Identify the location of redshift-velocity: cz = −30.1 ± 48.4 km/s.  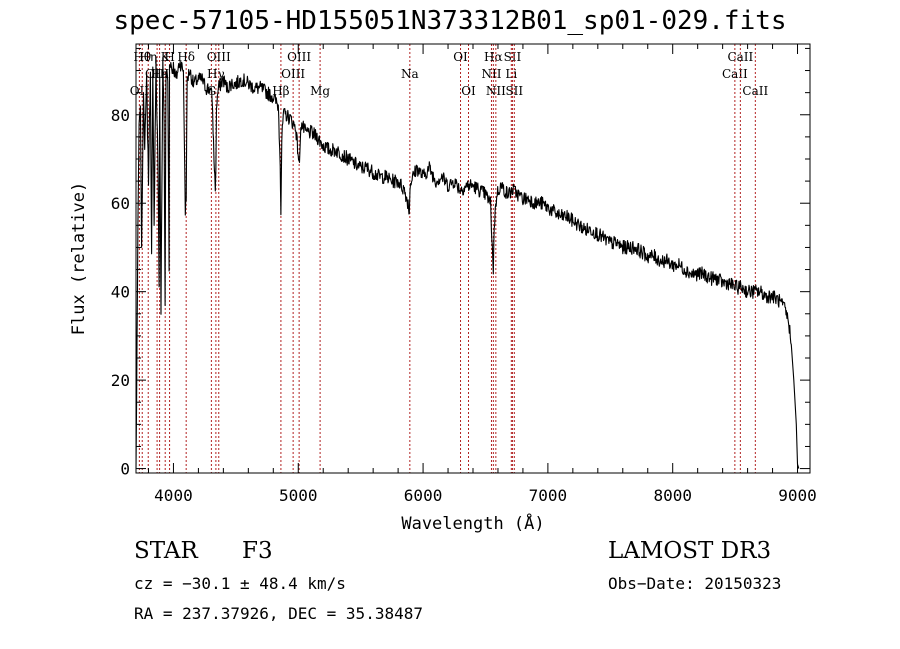
(240, 583).